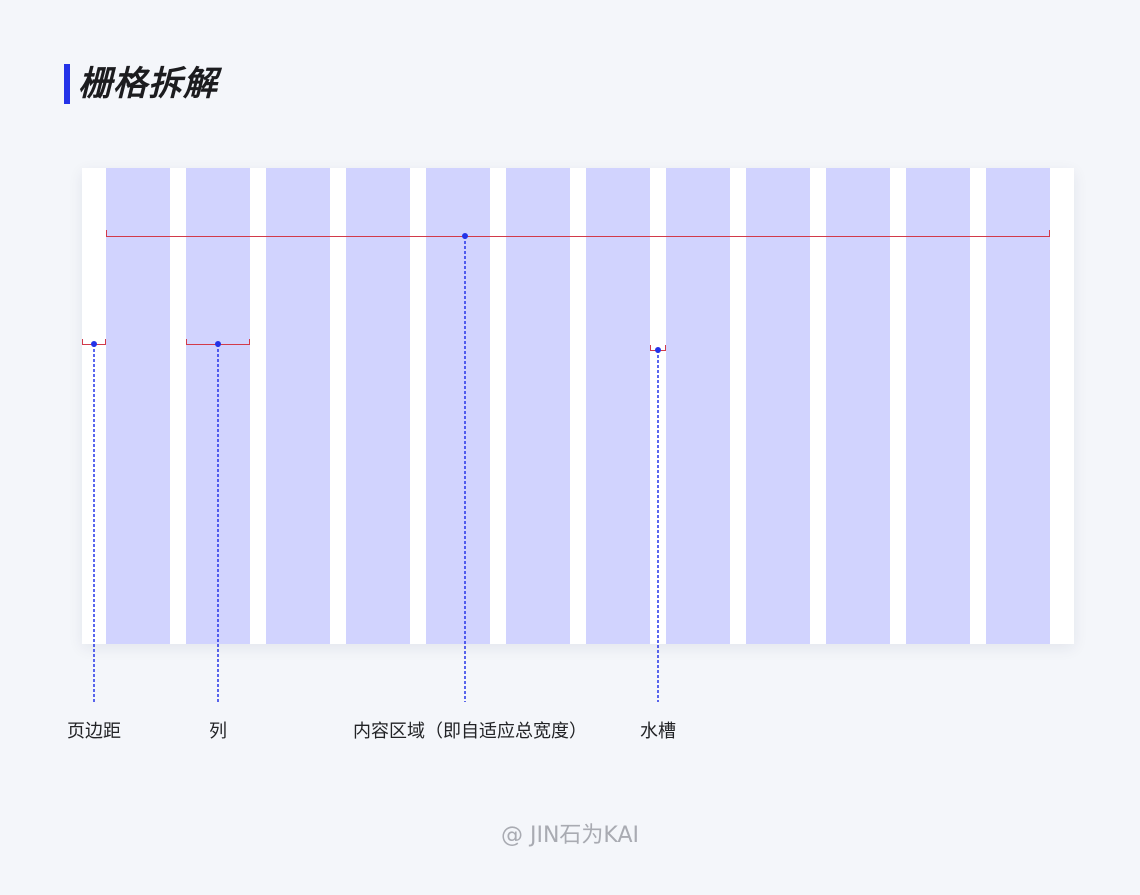 This screenshot has width=1140, height=895. What do you see at coordinates (658, 350) in the screenshot?
I see `gutter-leader-dot` at bounding box center [658, 350].